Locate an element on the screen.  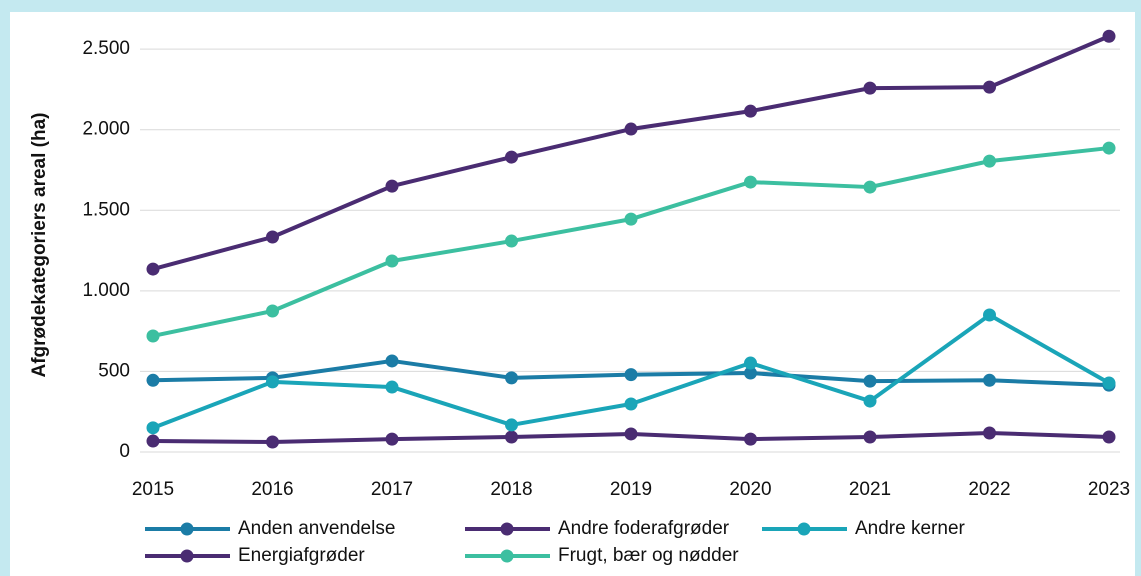
legend-label: Energiafgrøder is located at coordinates (301, 555).